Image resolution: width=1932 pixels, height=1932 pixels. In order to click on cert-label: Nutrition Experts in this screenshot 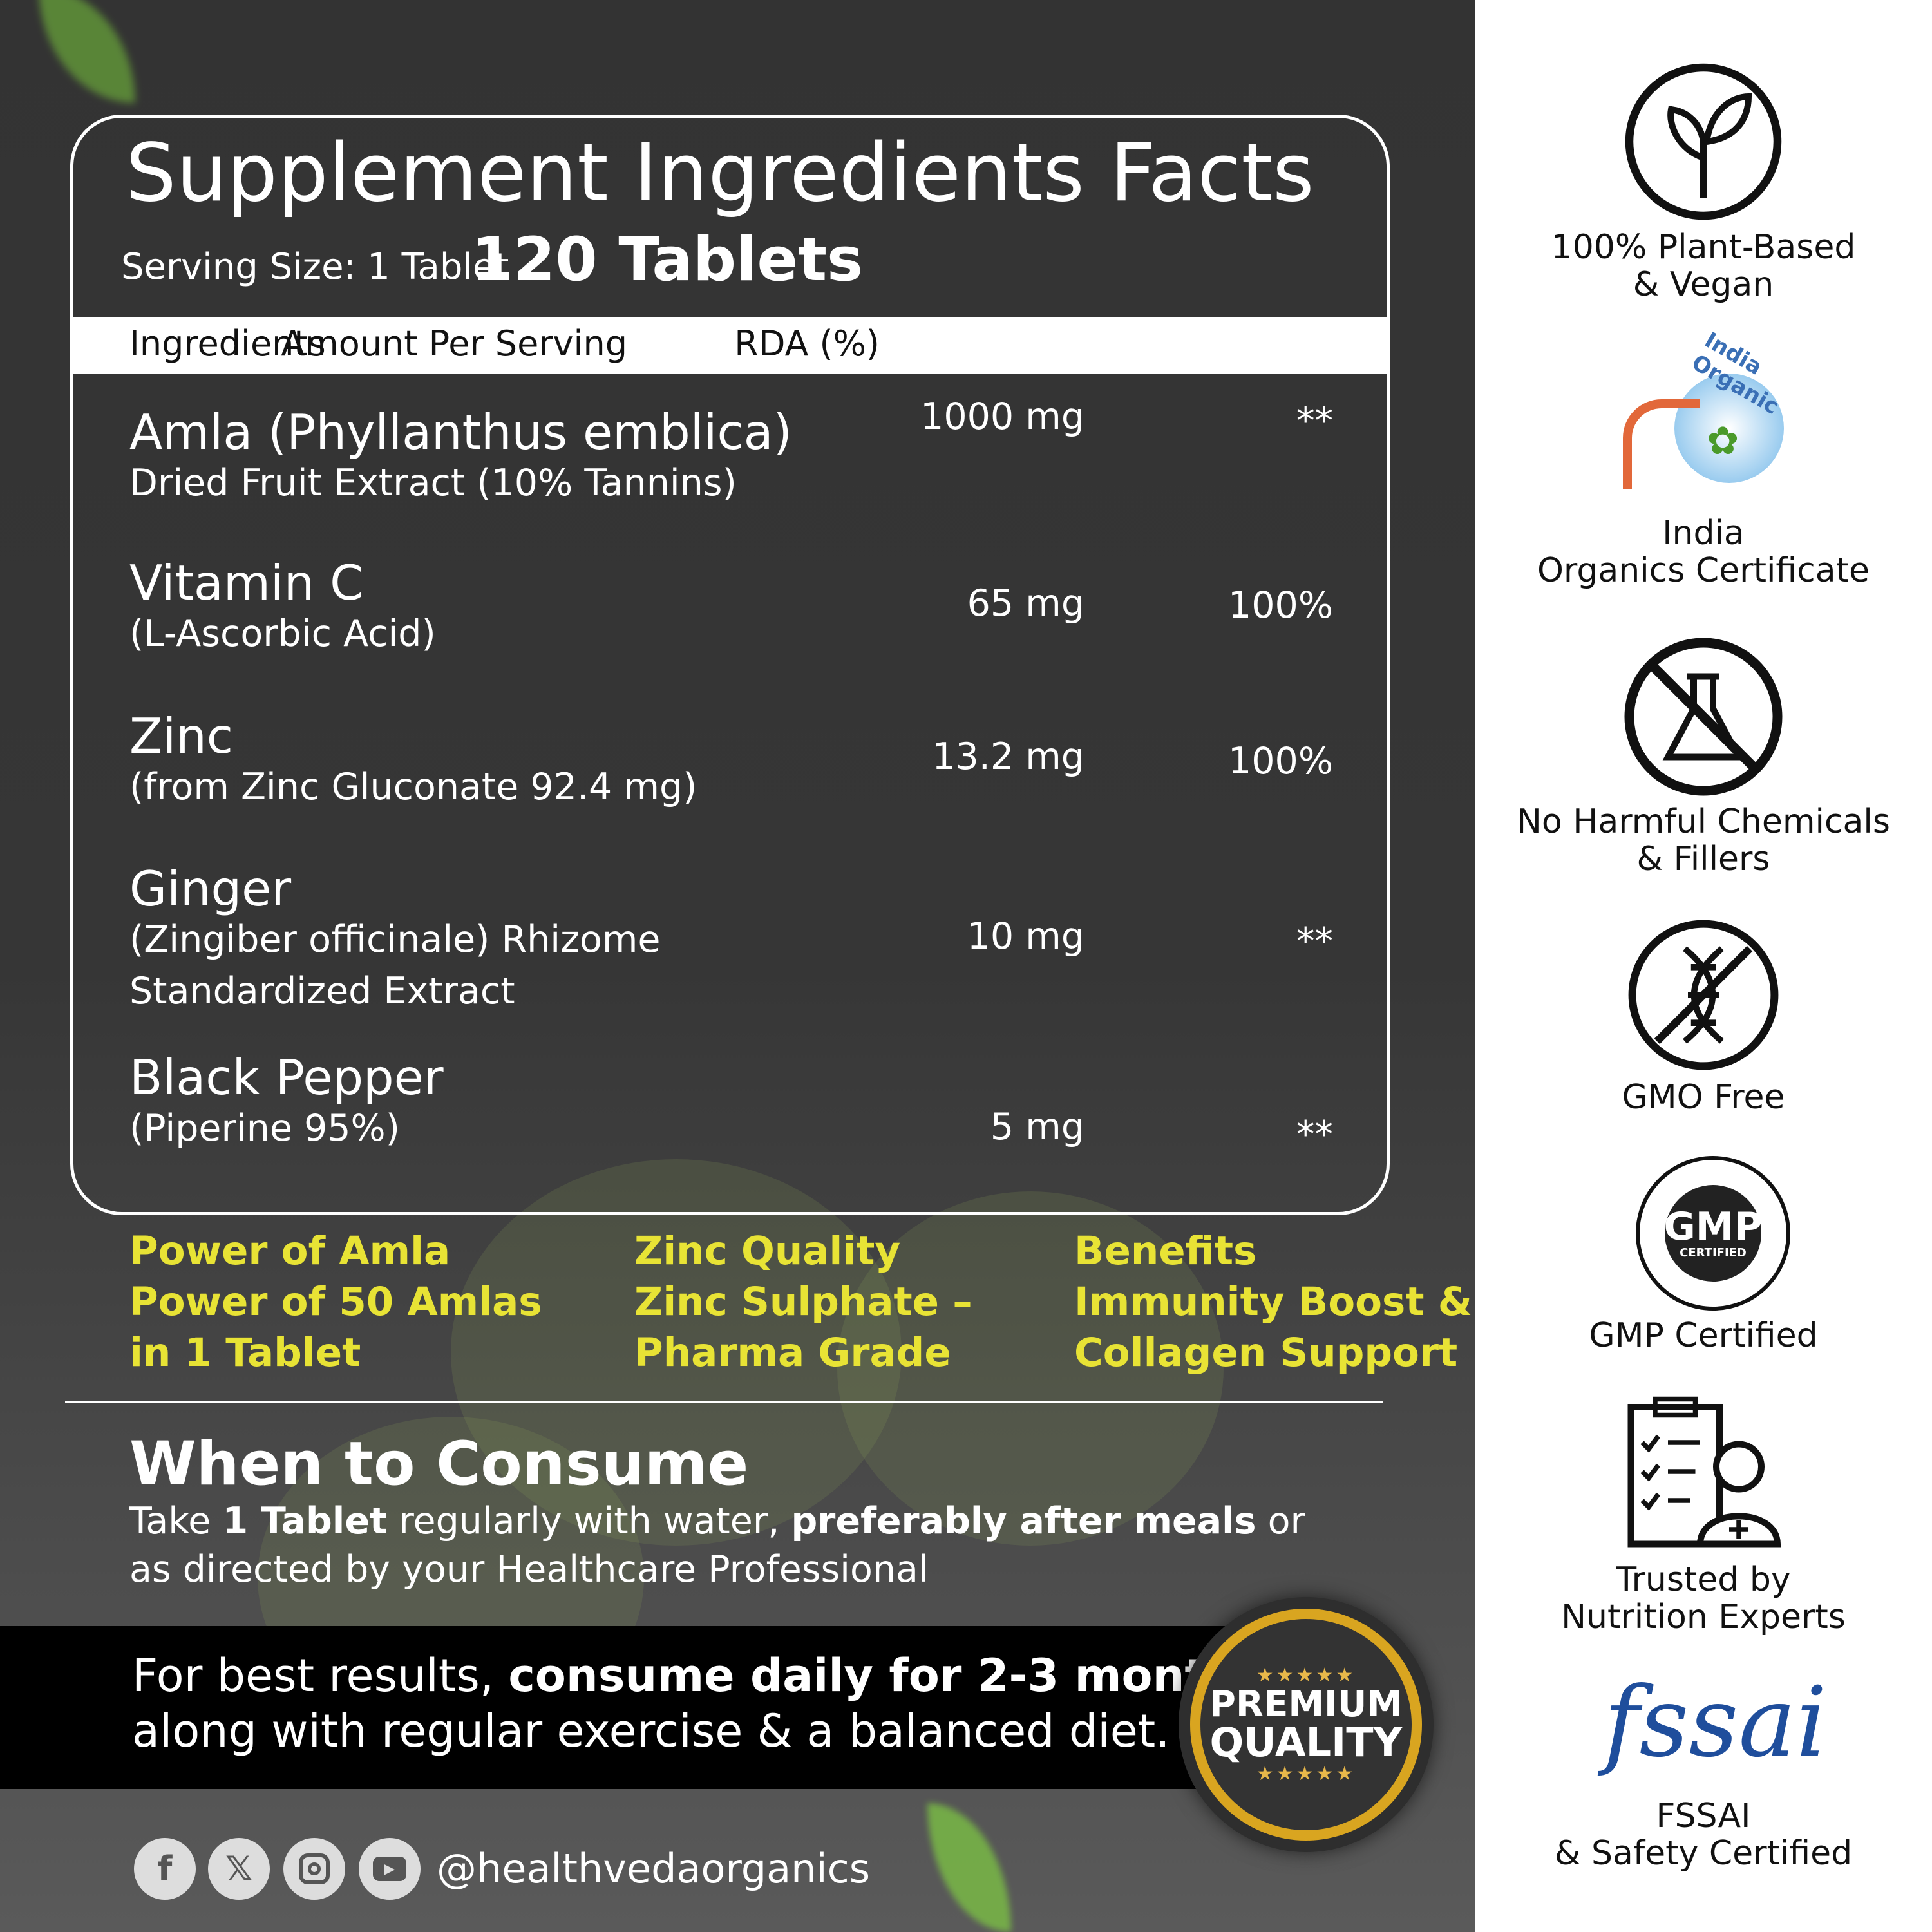, I will do `click(1704, 1617)`.